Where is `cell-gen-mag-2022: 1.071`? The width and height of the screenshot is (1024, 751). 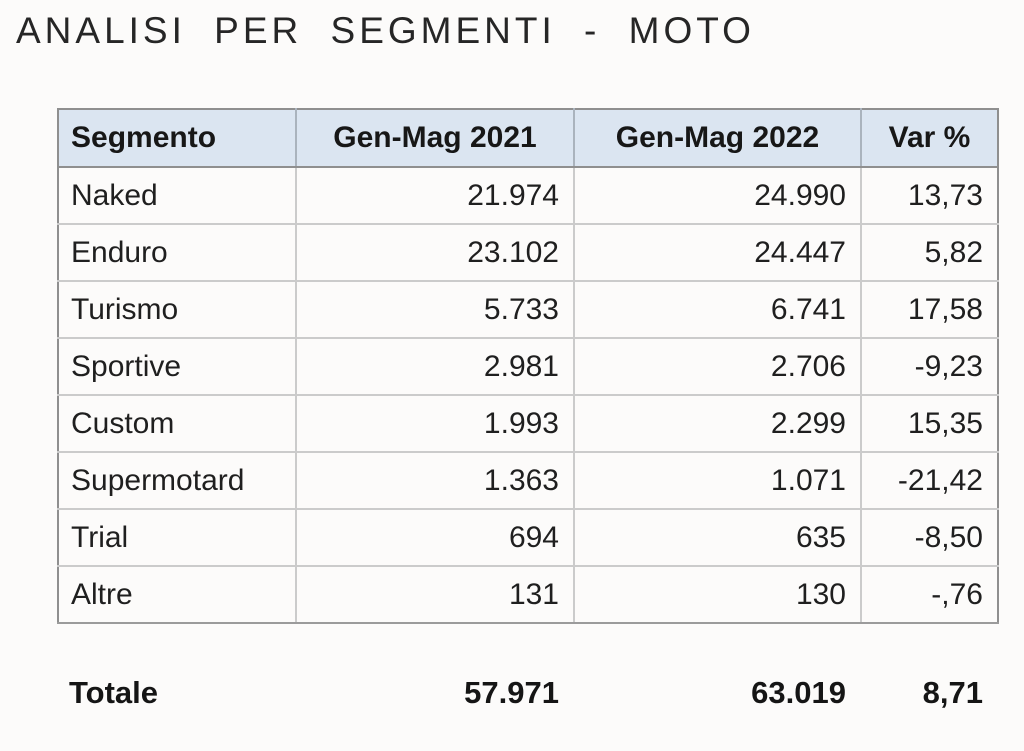 cell-gen-mag-2022: 1.071 is located at coordinates (717, 480).